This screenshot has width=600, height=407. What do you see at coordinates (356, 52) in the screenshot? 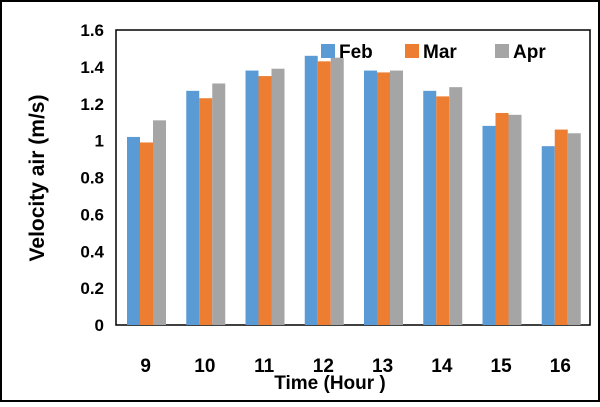
I see `legend-label-feb: Feb` at bounding box center [356, 52].